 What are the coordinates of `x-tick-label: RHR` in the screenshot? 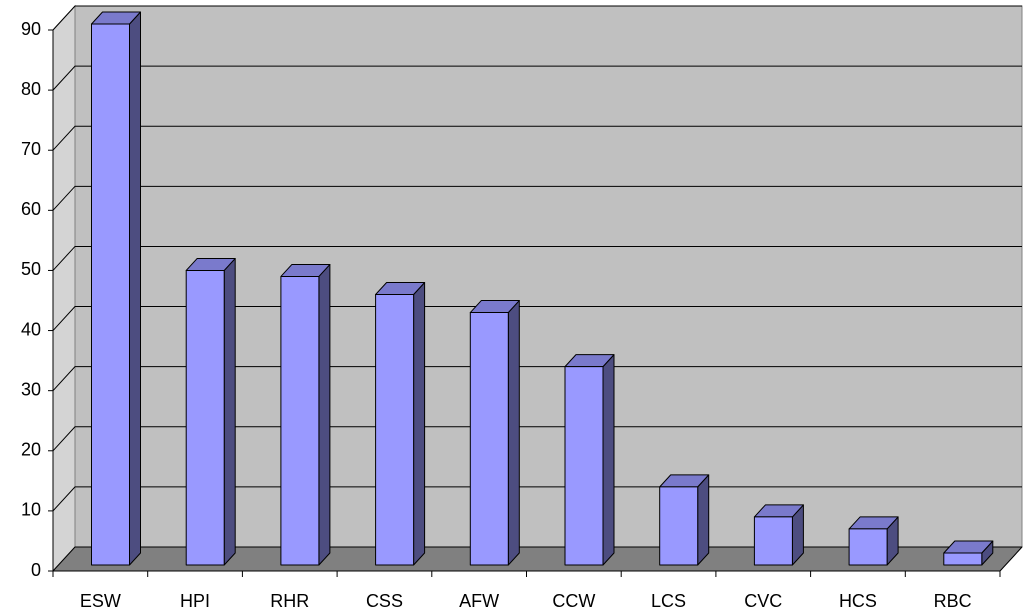 It's located at (289, 601).